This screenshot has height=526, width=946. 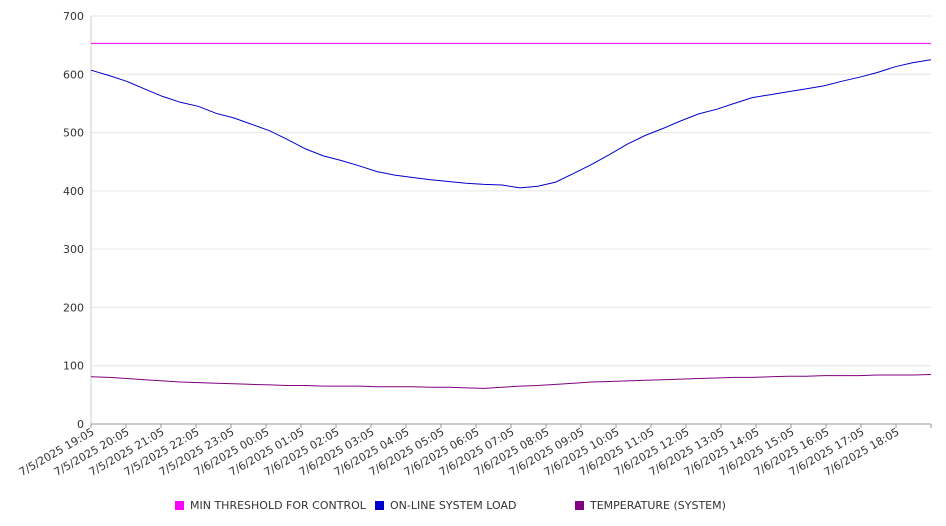 I want to click on y-tick-label: 700, so click(x=73, y=16).